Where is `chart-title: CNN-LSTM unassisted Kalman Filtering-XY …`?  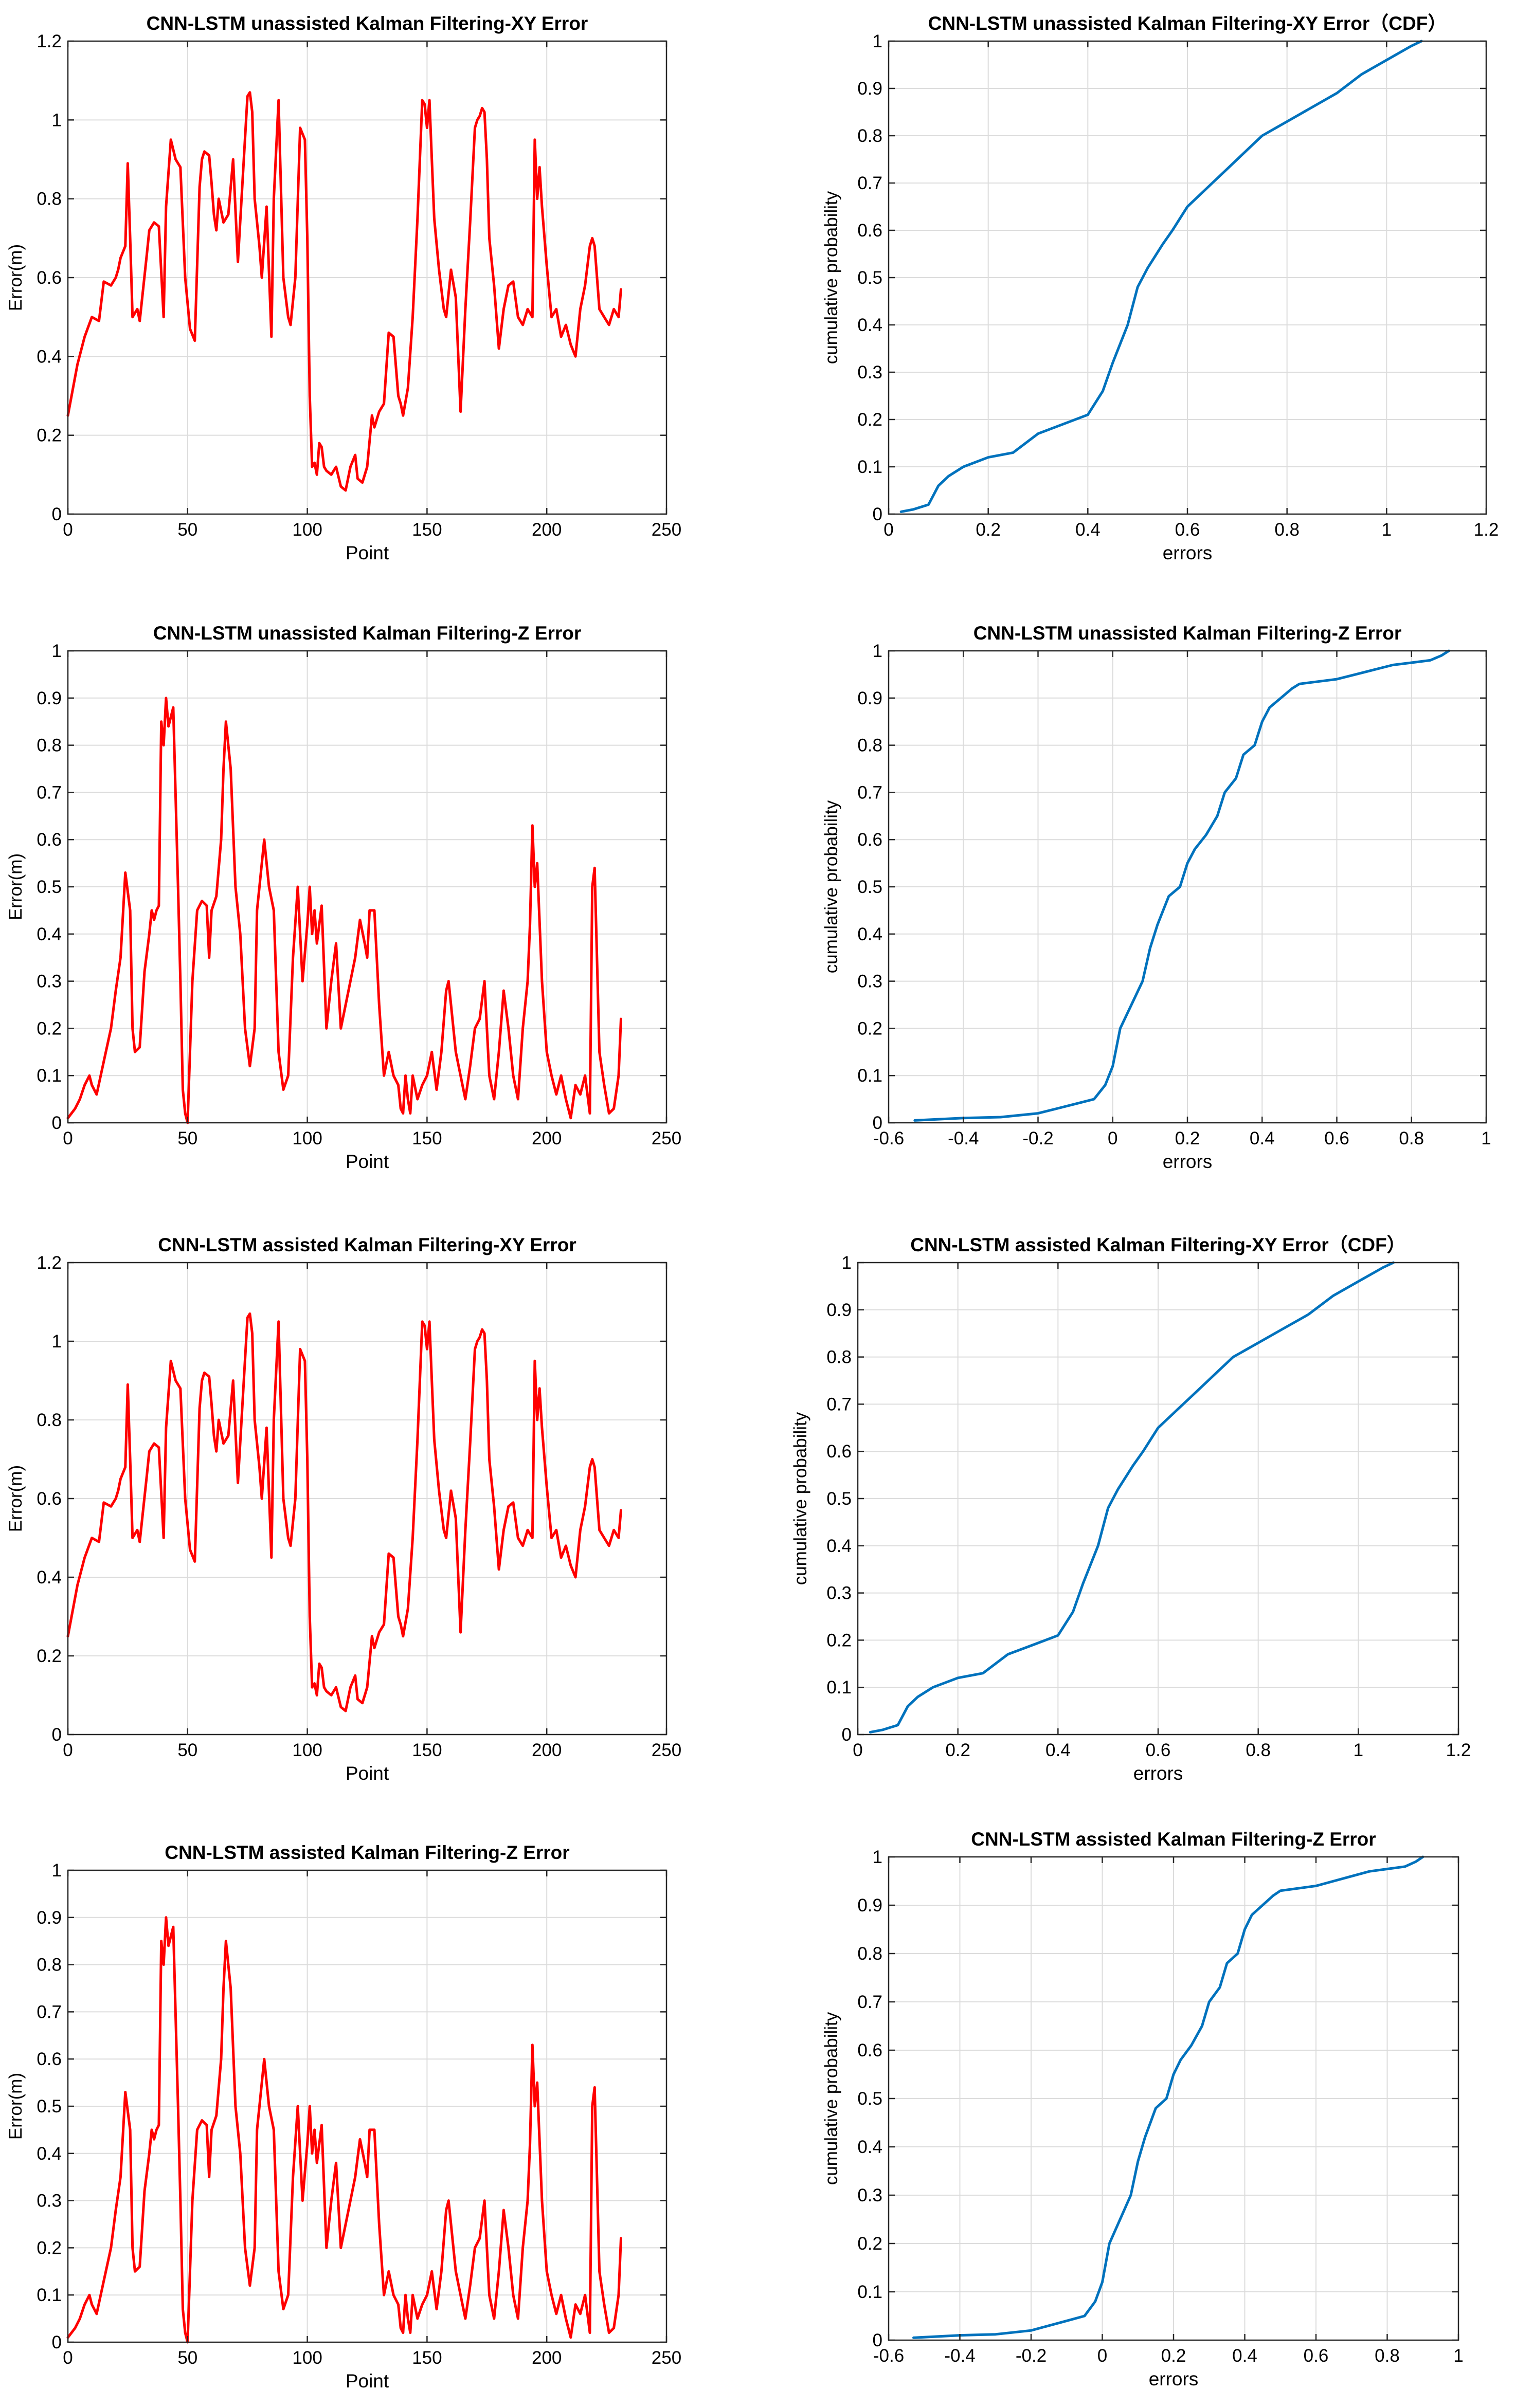
chart-title: CNN-LSTM unassisted Kalman Filtering-XY … is located at coordinates (367, 24).